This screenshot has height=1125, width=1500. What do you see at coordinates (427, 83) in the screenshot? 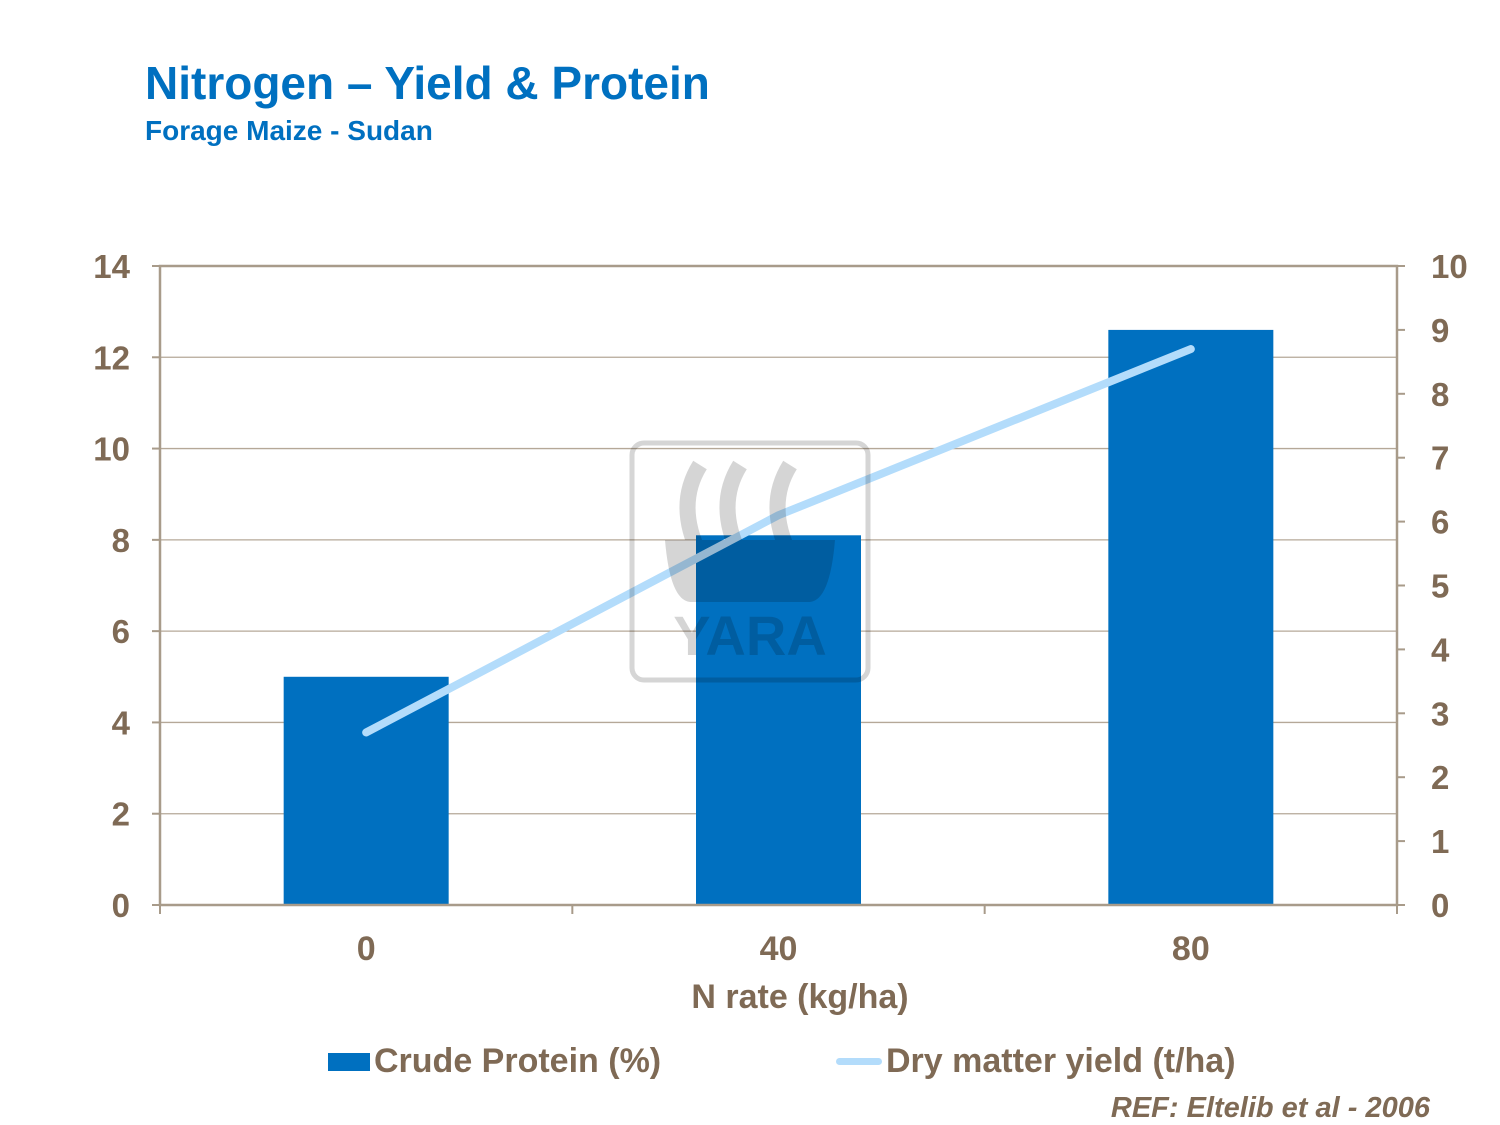
I see `chart-title: Nitrogen – Yield & Protein` at bounding box center [427, 83].